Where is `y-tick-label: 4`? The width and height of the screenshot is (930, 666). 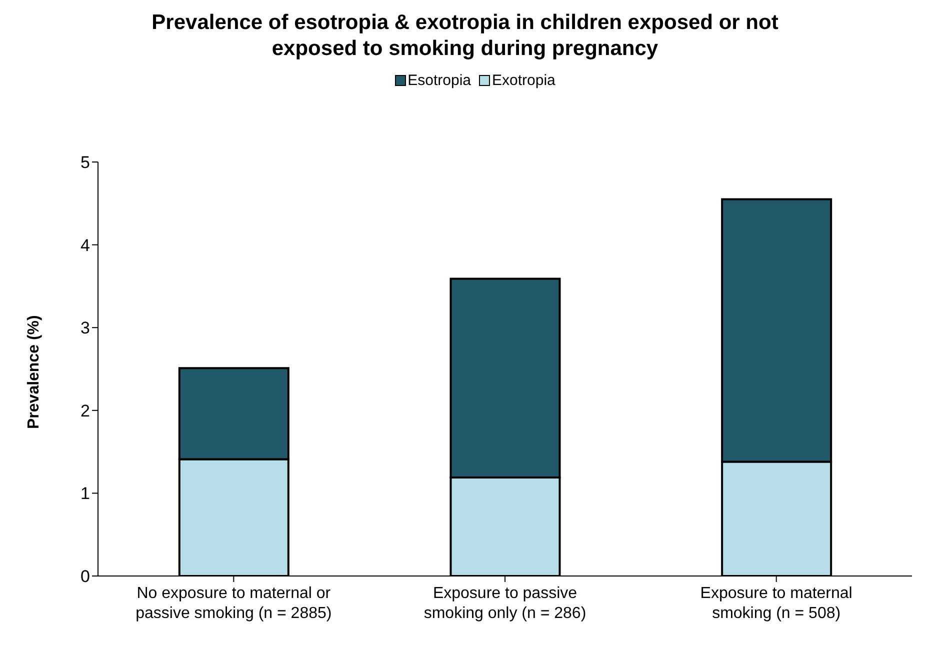 y-tick-label: 4 is located at coordinates (85, 245).